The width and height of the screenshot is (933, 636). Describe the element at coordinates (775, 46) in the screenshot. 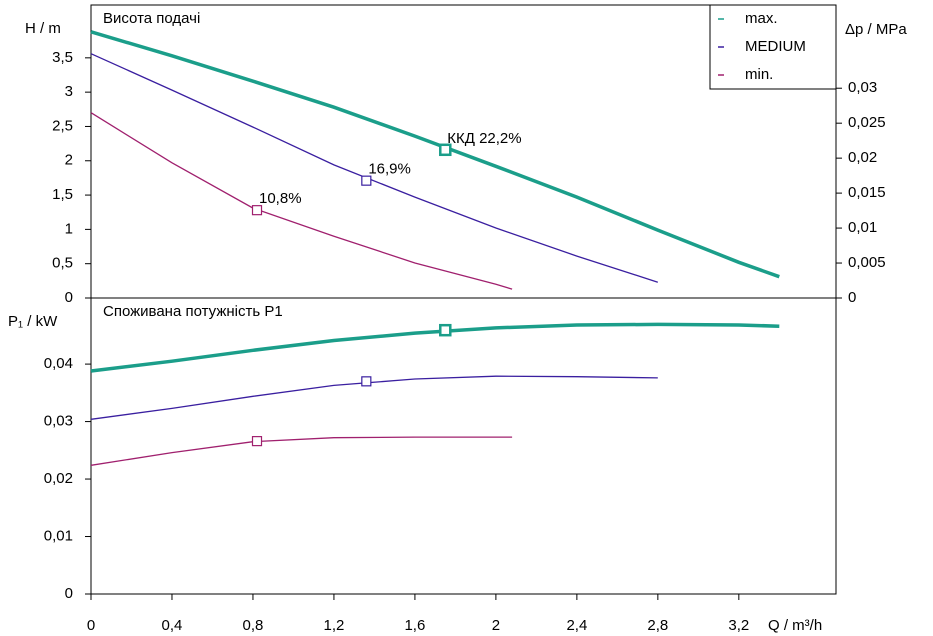

I see `legend-label: MEDIUM` at that location.